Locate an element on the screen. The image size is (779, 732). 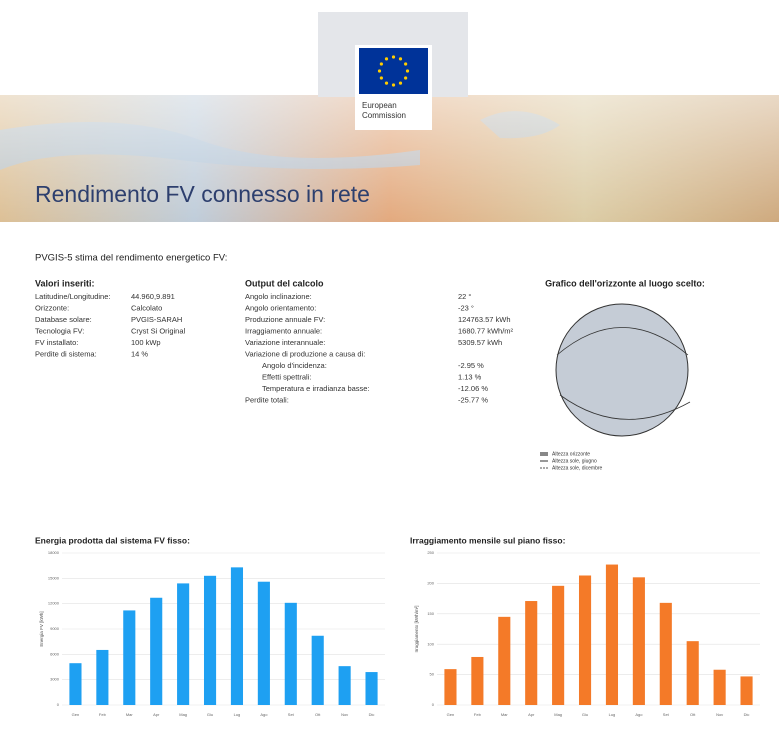
output-value: 22 ° is located at coordinates (464, 296).